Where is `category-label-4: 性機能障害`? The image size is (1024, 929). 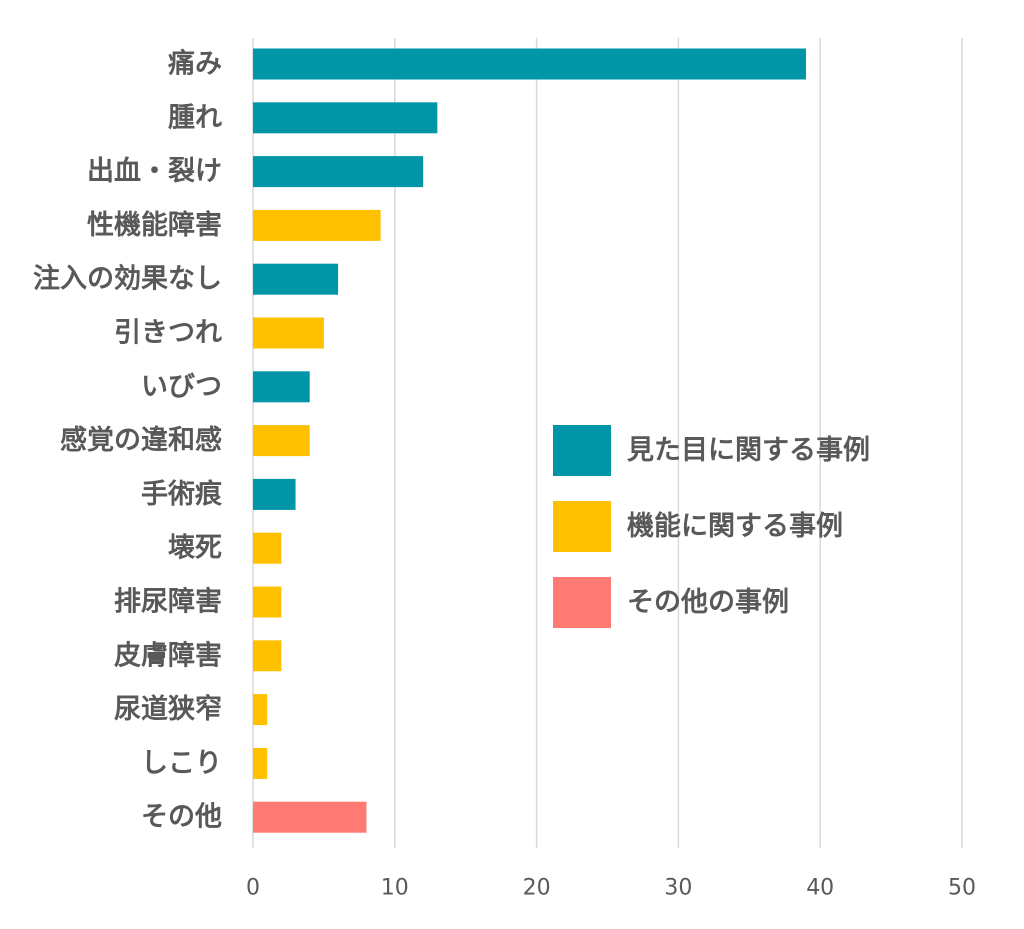 category-label-4: 性機能障害 is located at coordinates (154, 225).